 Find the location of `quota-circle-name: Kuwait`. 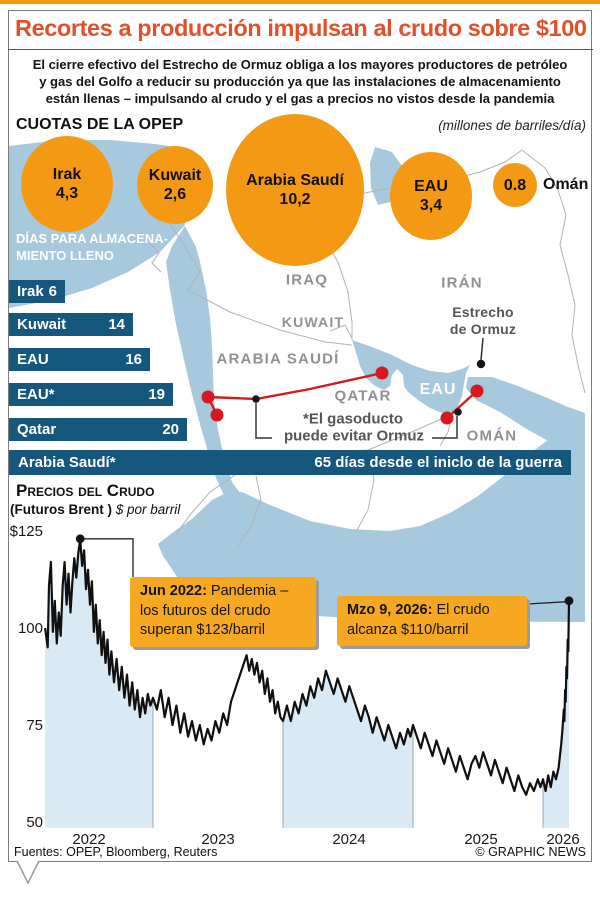

quota-circle-name: Kuwait is located at coordinates (175, 175).